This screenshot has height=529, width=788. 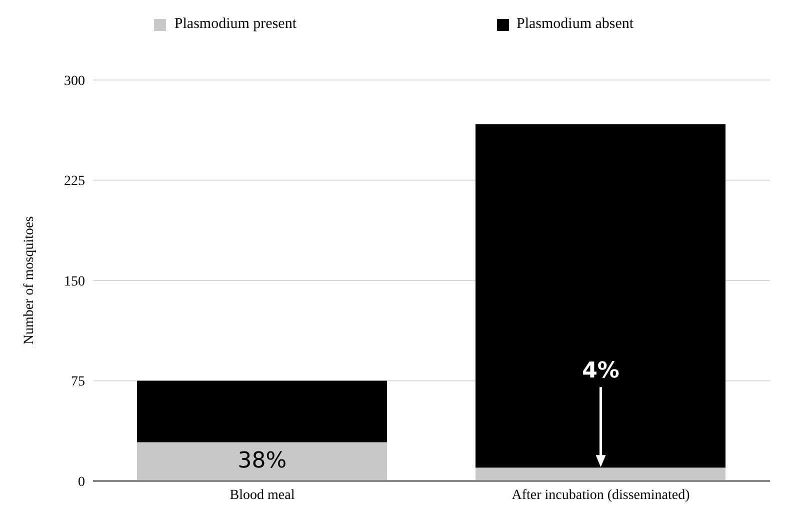 What do you see at coordinates (235, 24) in the screenshot?
I see `legend-label: Plasmodium present` at bounding box center [235, 24].